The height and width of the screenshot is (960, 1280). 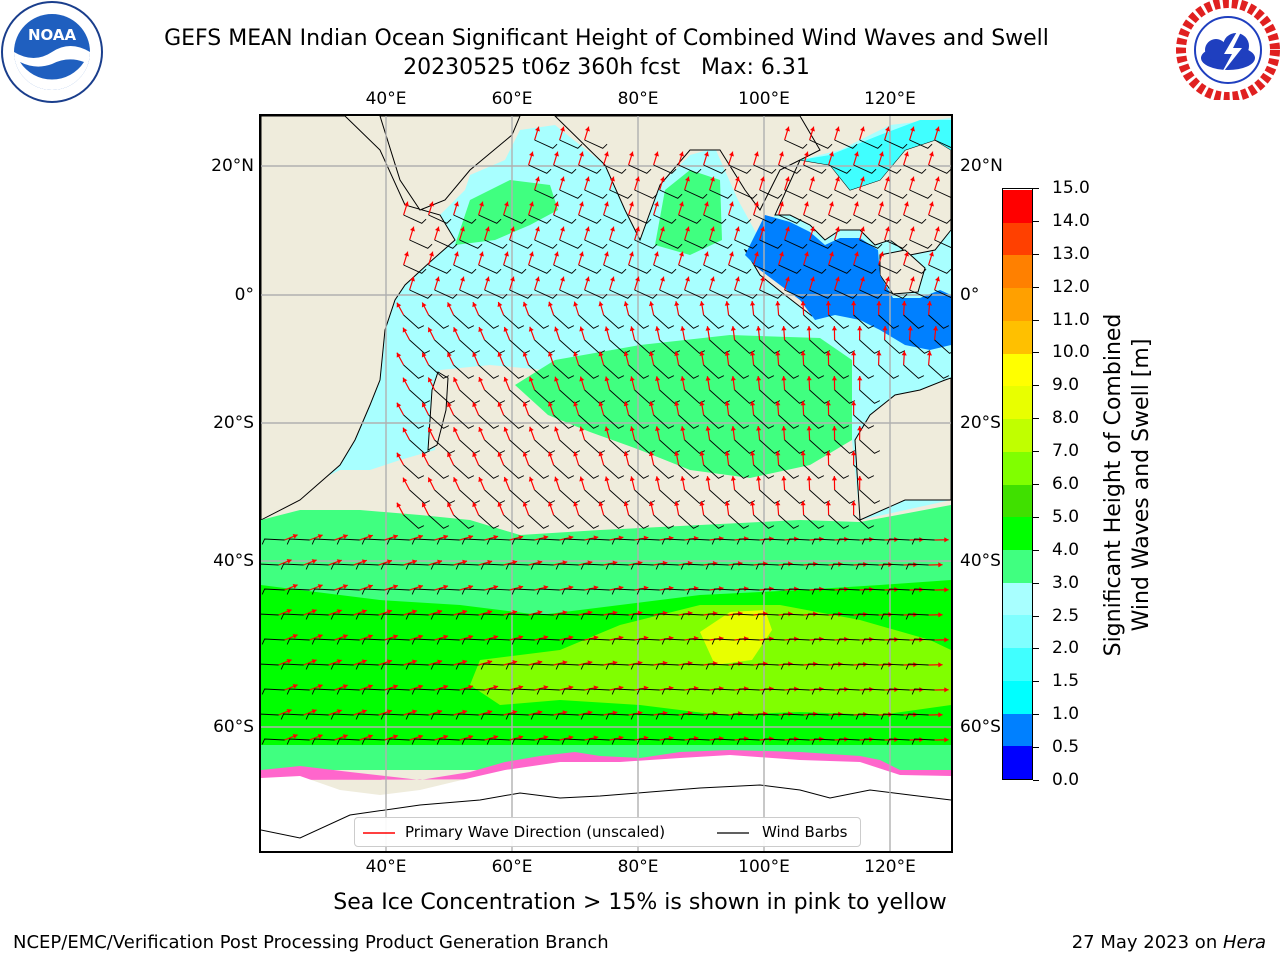 I want to click on wind-barbs-label: Wind Barbs, so click(x=805, y=832).